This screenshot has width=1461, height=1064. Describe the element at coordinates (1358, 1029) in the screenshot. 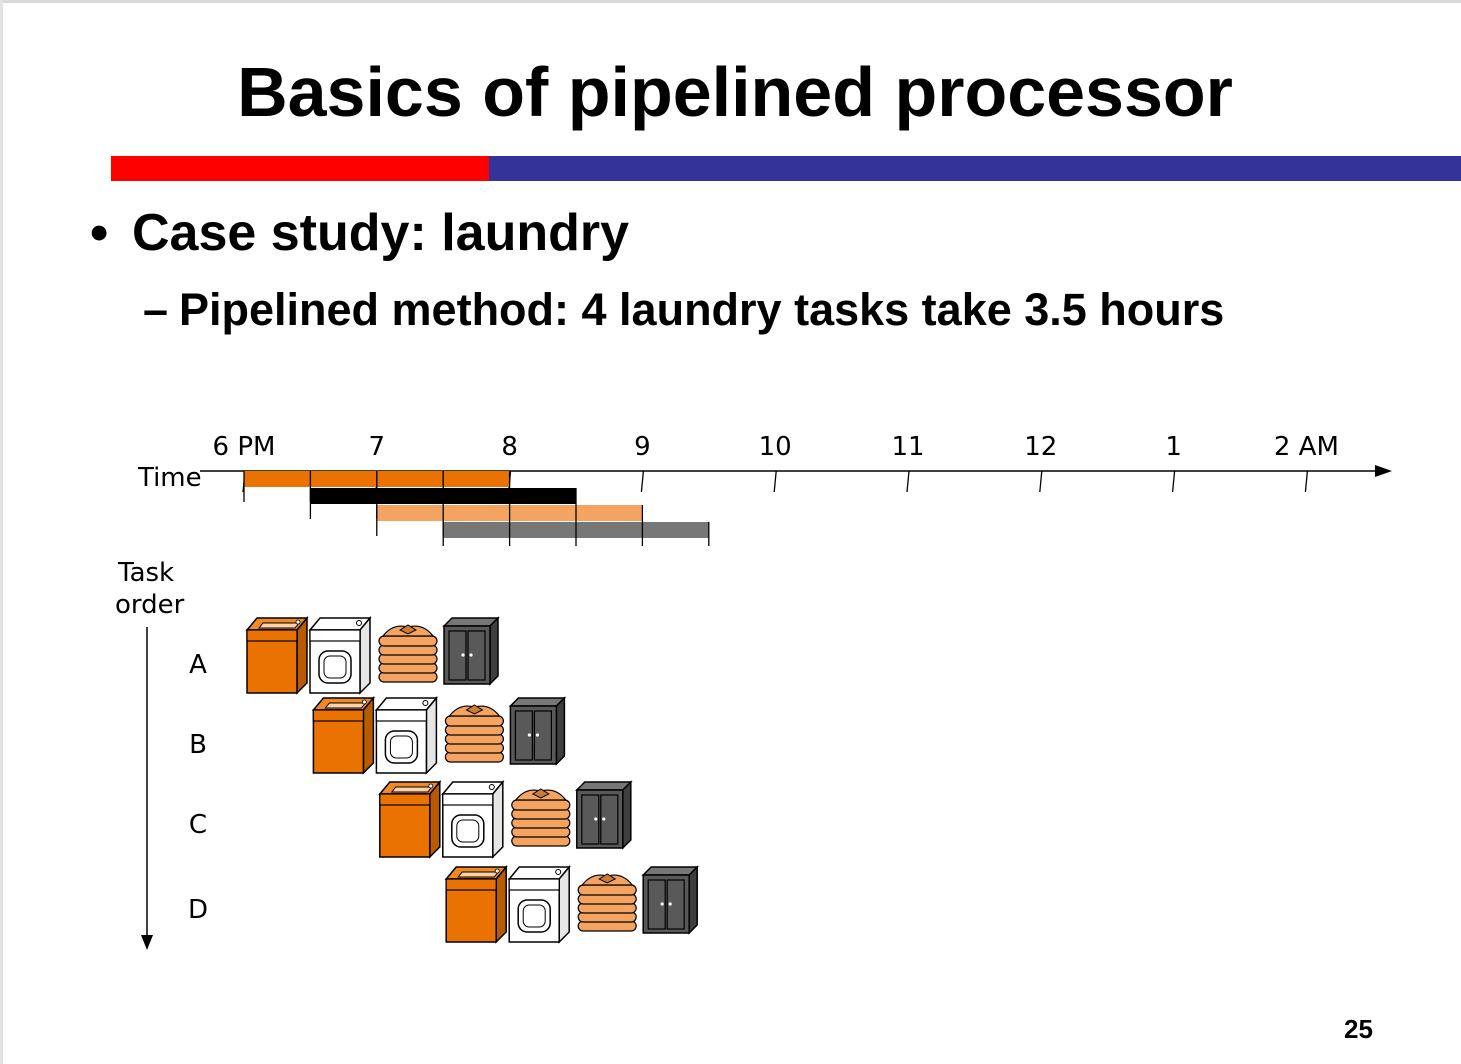

I see `page-number: 25` at that location.